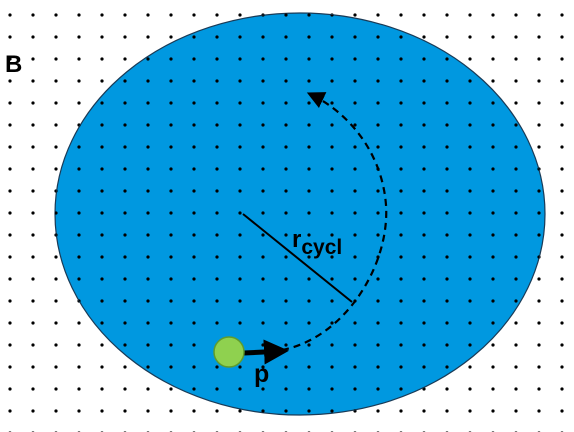 This screenshot has height=432, width=574. Describe the element at coordinates (266, 352) in the screenshot. I see `momentum-arrow` at that location.